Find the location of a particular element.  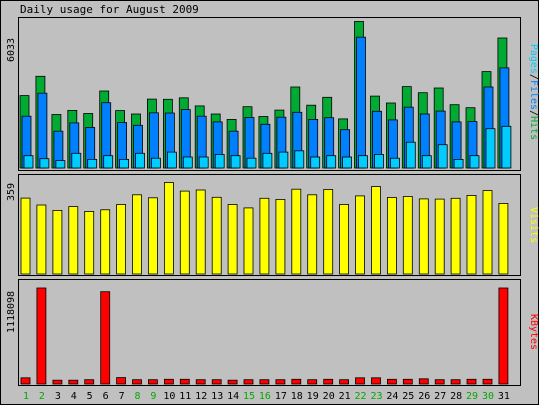

hits-ymax-label: 6033 is located at coordinates (11, 50).